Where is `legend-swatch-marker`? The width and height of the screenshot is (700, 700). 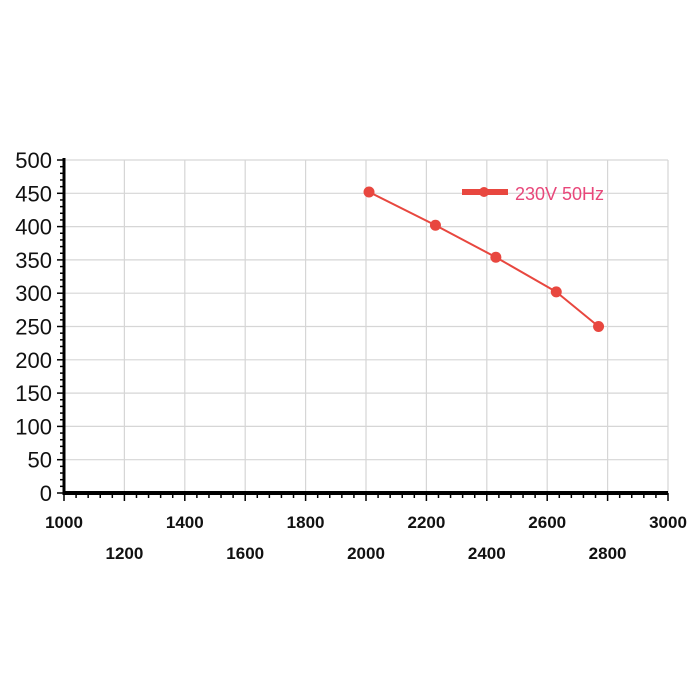 legend-swatch-marker is located at coordinates (484, 192).